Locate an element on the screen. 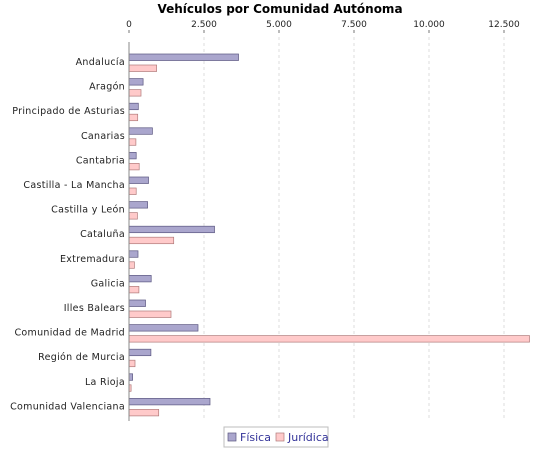 Image resolution: width=550 pixels, height=450 pixels. category-label: Comunidad de Madrid is located at coordinates (69, 333).